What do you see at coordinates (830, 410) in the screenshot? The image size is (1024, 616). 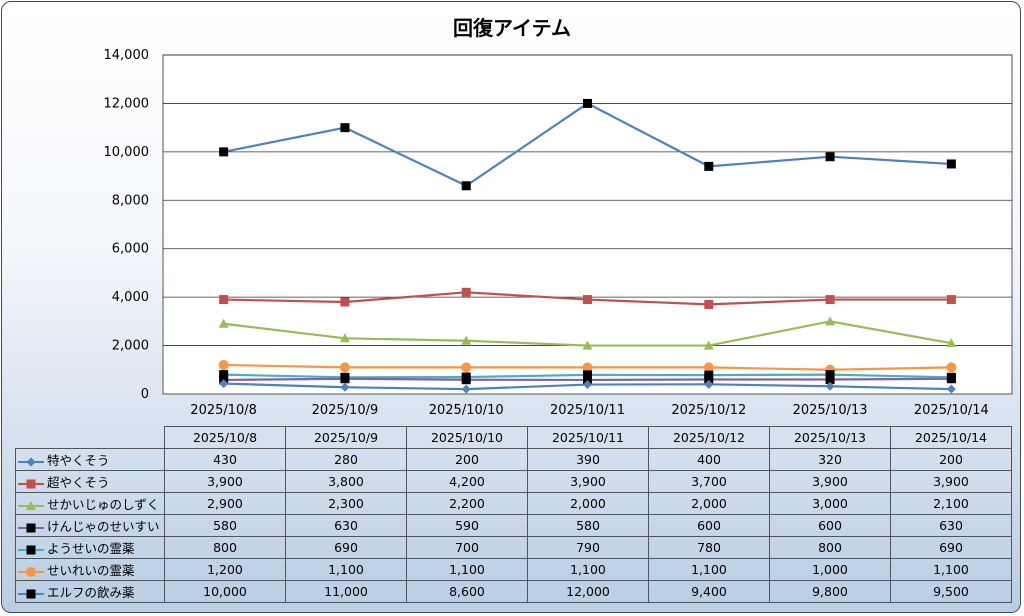 I see `x-tick-label: 2025/10/13` at bounding box center [830, 410].